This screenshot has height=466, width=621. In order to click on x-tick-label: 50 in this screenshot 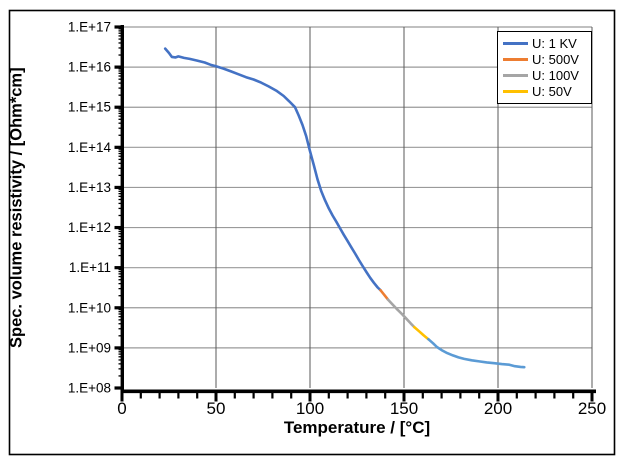, I will do `click(216, 408)`.